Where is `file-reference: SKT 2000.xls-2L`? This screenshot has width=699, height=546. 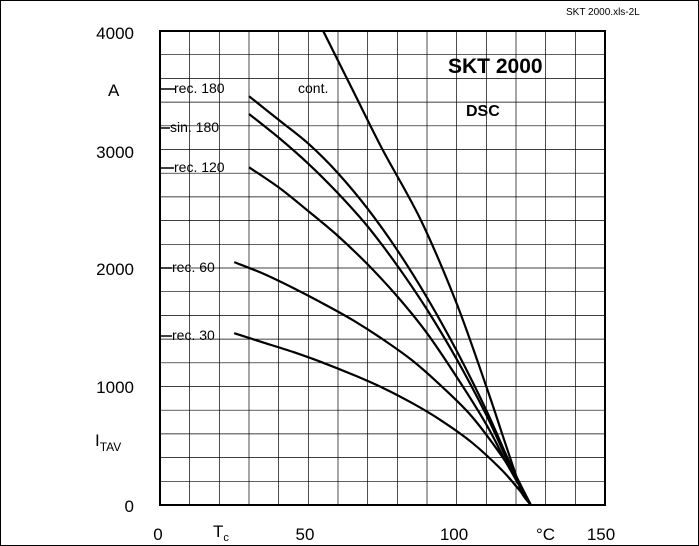 file-reference: SKT 2000.xls-2L is located at coordinates (603, 12).